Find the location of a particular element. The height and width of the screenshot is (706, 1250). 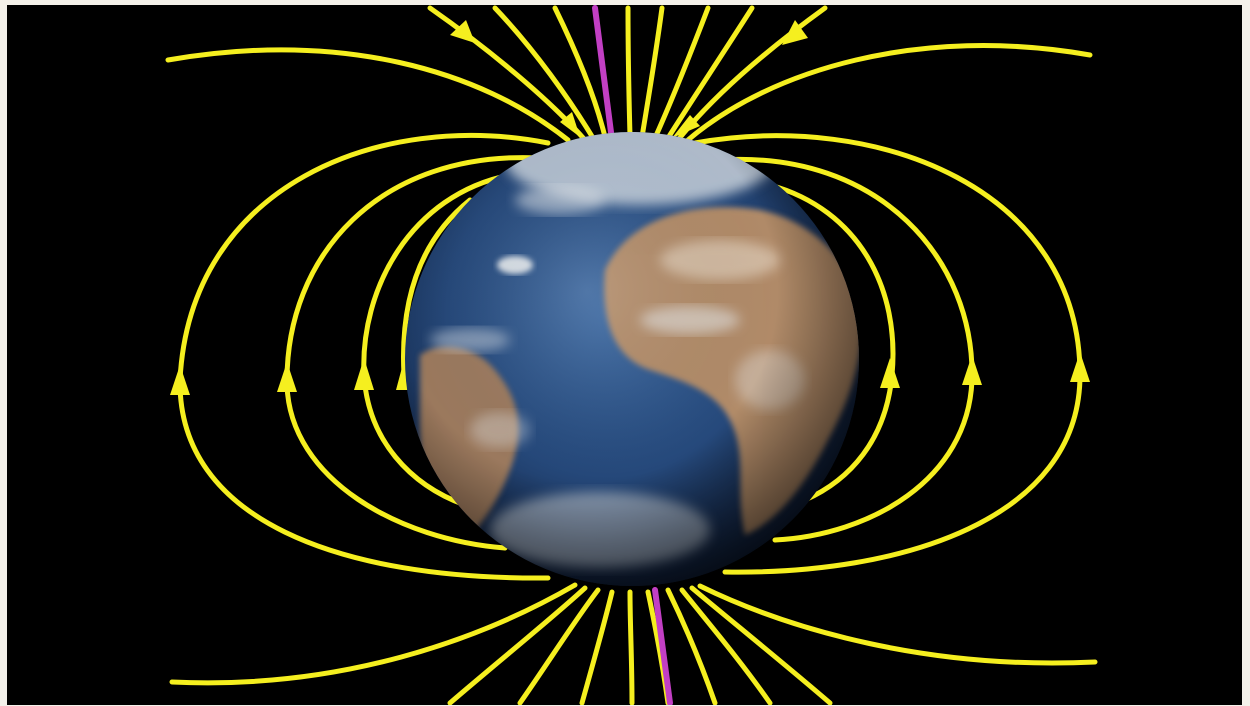

rotation-axis-top is located at coordinates (603, 74).